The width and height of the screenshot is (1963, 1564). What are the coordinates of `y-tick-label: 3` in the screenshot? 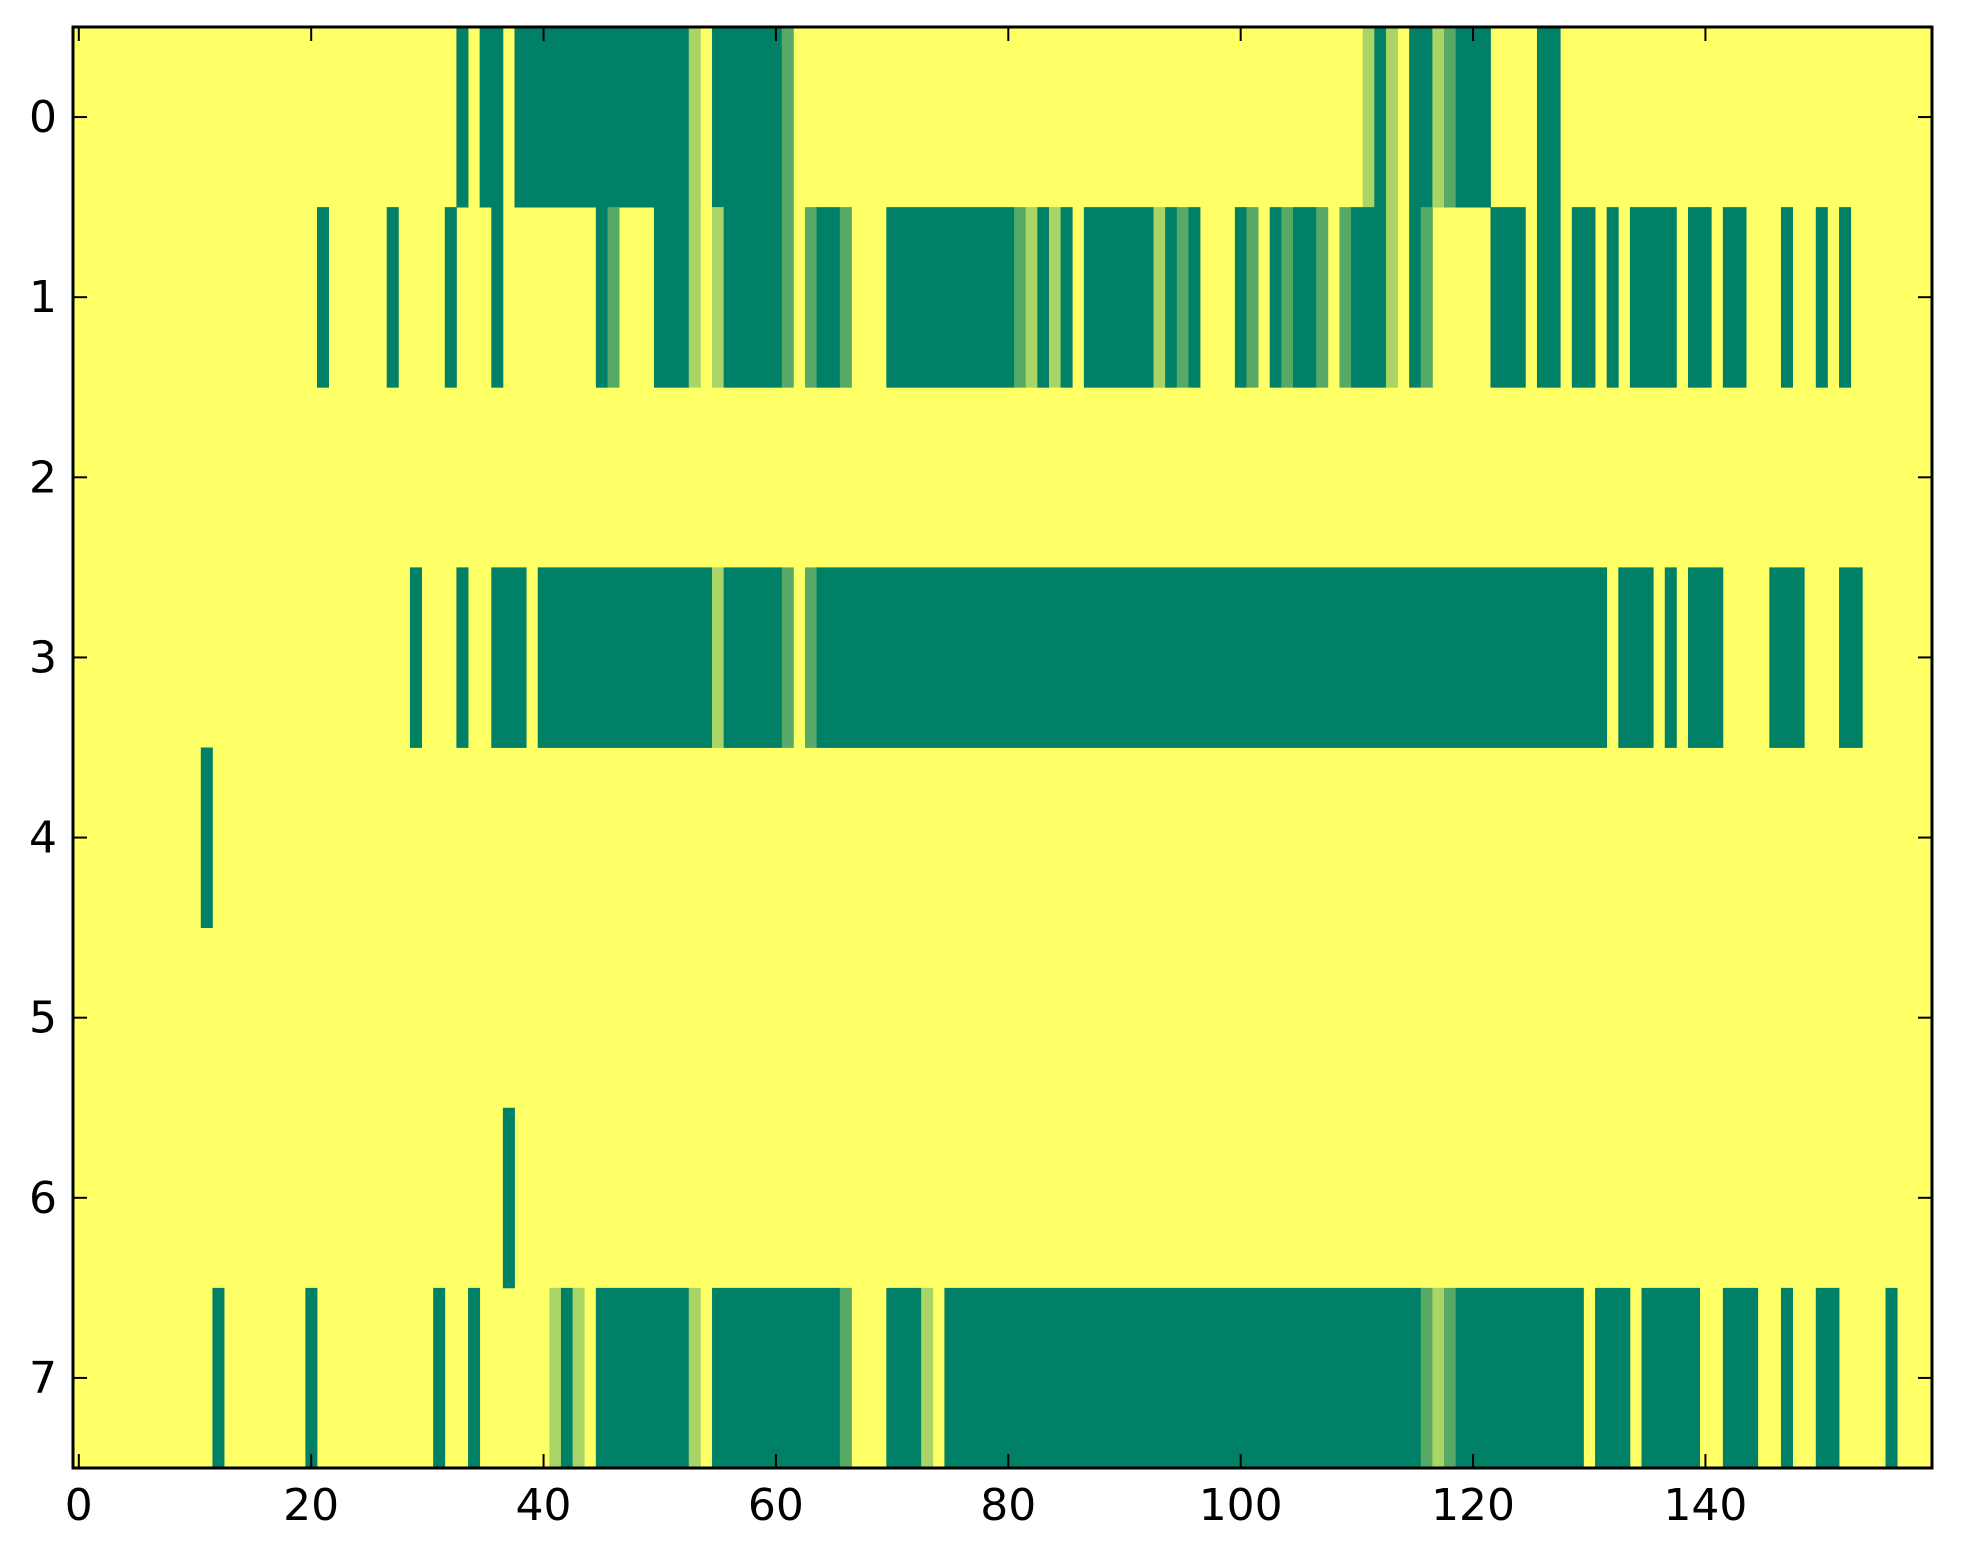 It's located at (43, 657).